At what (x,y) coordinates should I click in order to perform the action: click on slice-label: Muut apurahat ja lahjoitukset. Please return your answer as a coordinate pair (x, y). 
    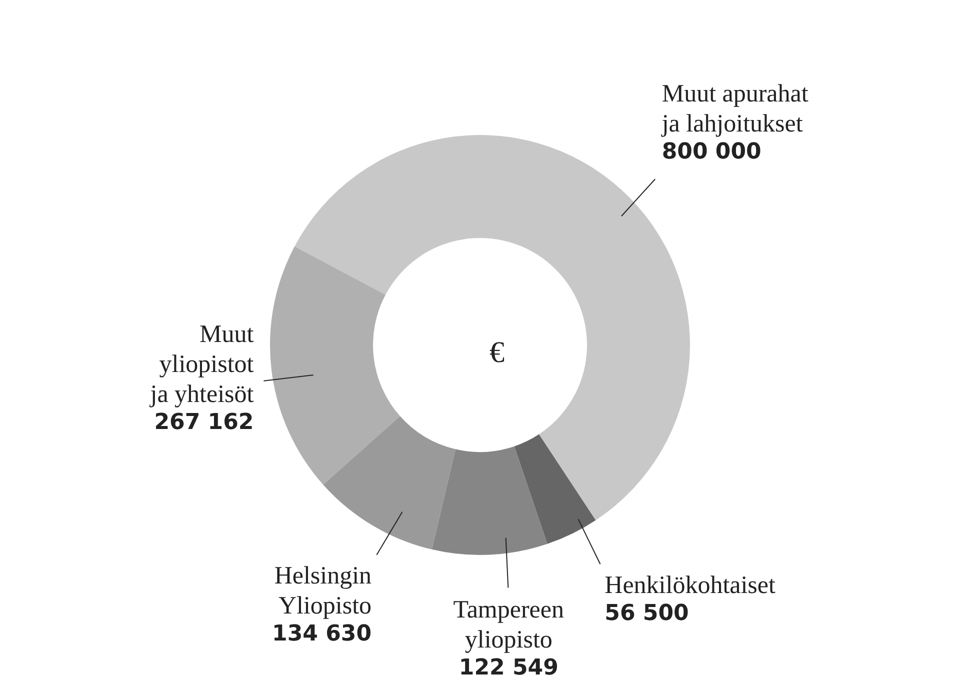
    Looking at the image, I should click on (734, 109).